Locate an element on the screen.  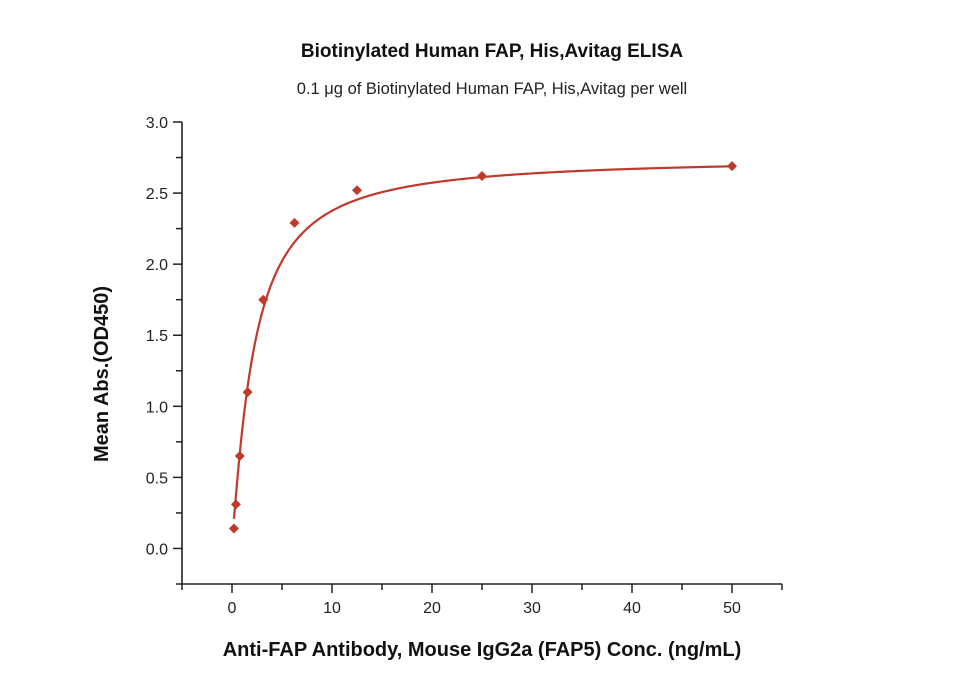
y-tick-label: 1.5 is located at coordinates (157, 336).